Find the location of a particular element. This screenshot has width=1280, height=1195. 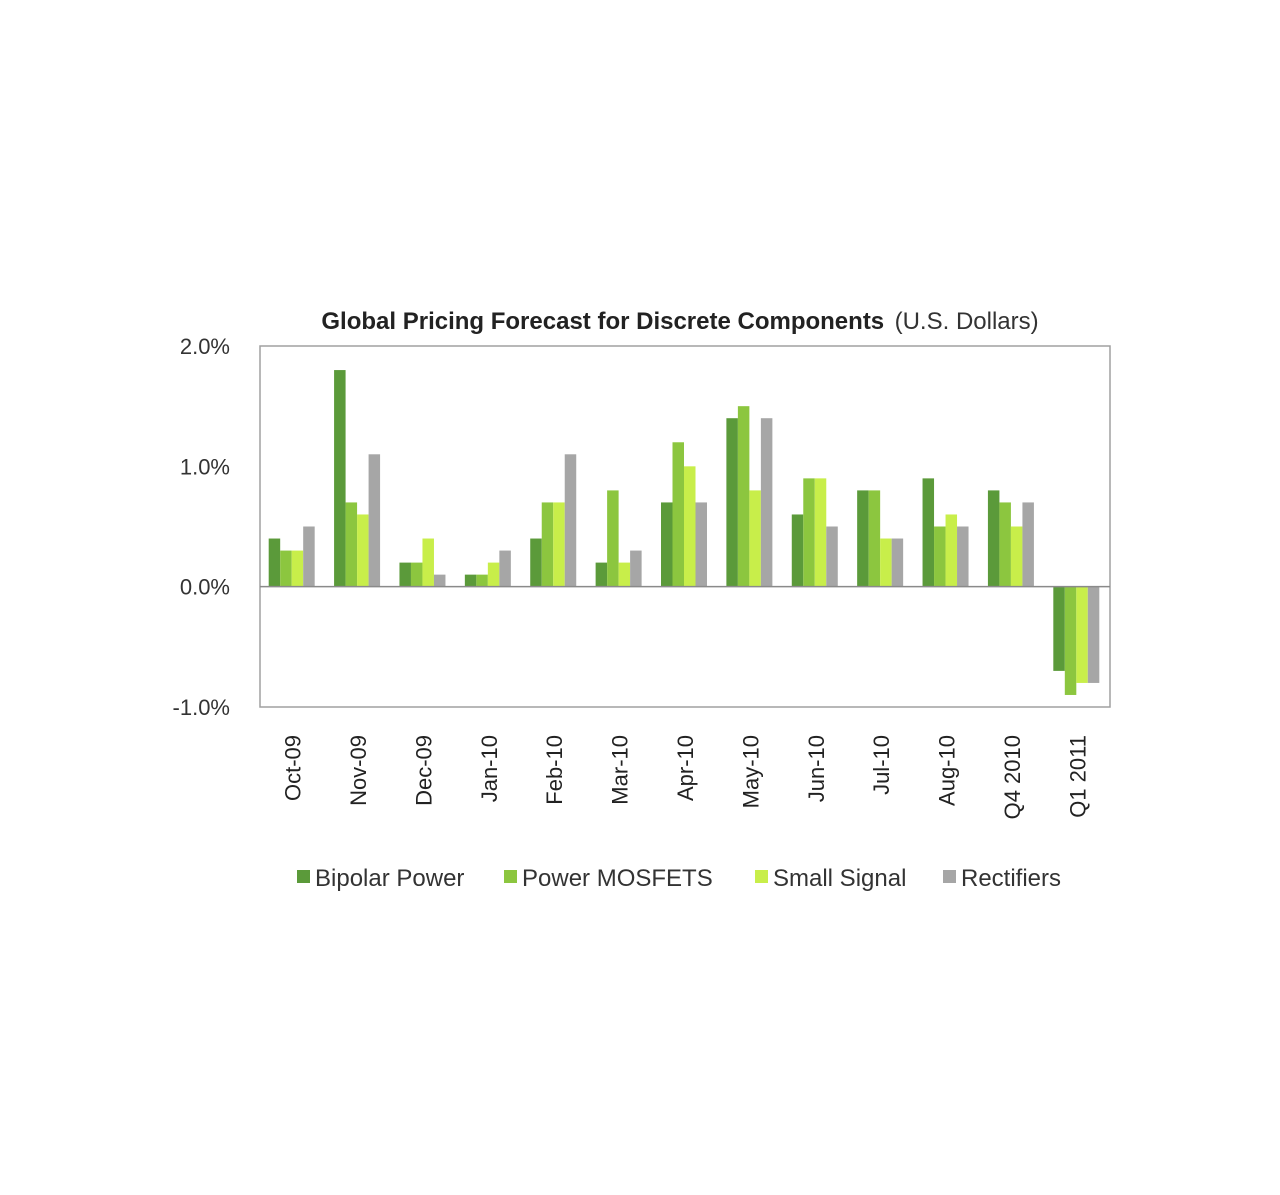

x-tick-label: Jul-10 is located at coordinates (881, 765).